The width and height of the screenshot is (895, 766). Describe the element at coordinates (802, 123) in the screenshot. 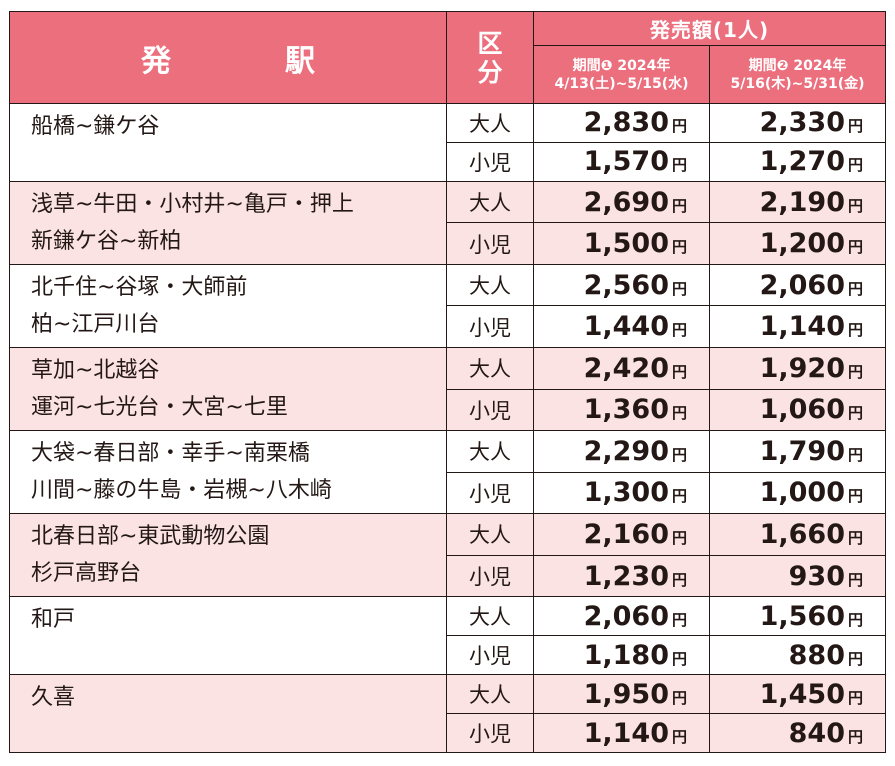

I see `price-value: 2,330` at that location.